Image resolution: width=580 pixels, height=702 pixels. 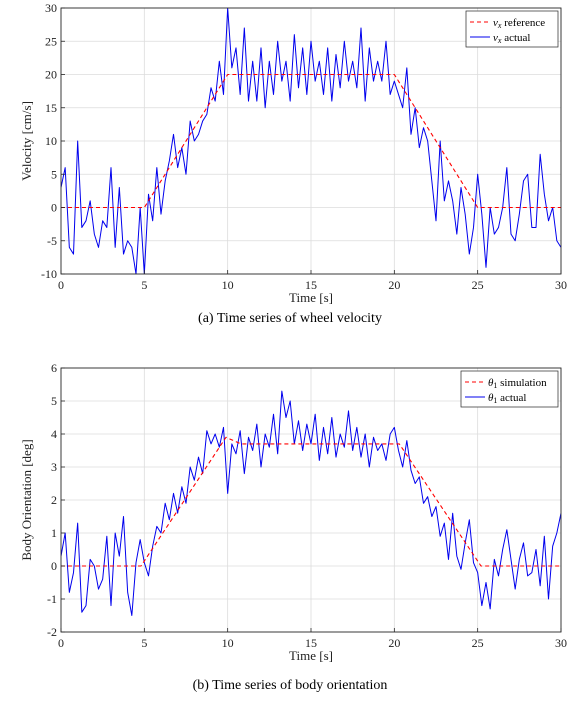 I want to click on legend-text: reference, so click(x=523, y=23).